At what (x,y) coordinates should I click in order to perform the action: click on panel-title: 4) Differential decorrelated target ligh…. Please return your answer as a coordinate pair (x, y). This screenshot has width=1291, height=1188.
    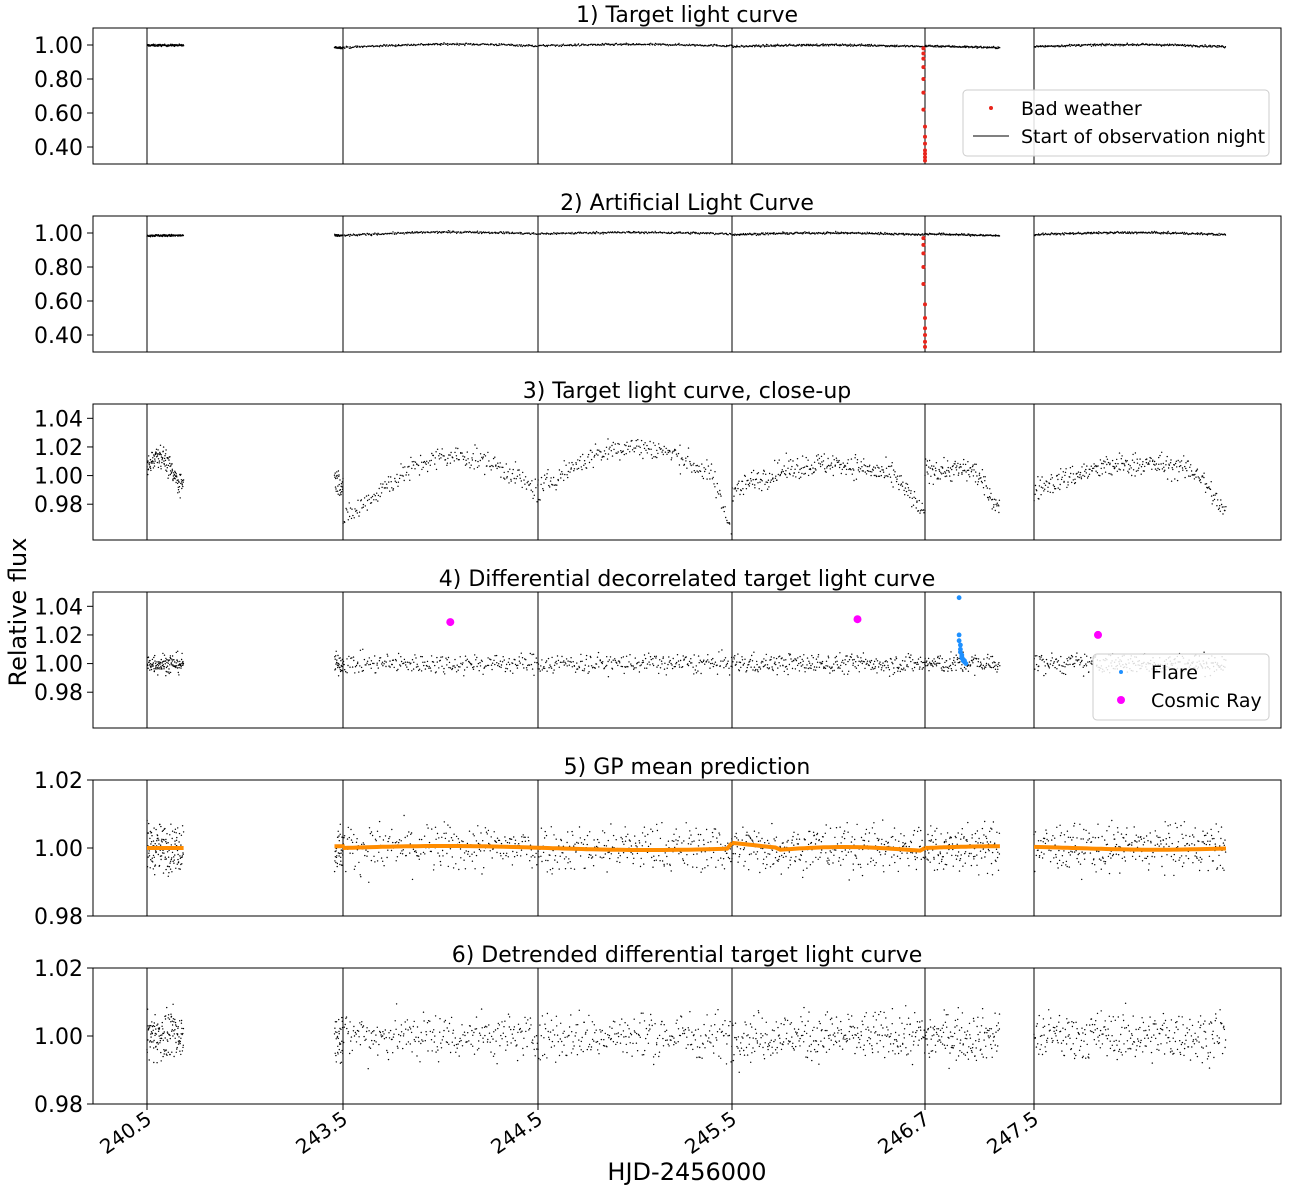
    Looking at the image, I should click on (687, 579).